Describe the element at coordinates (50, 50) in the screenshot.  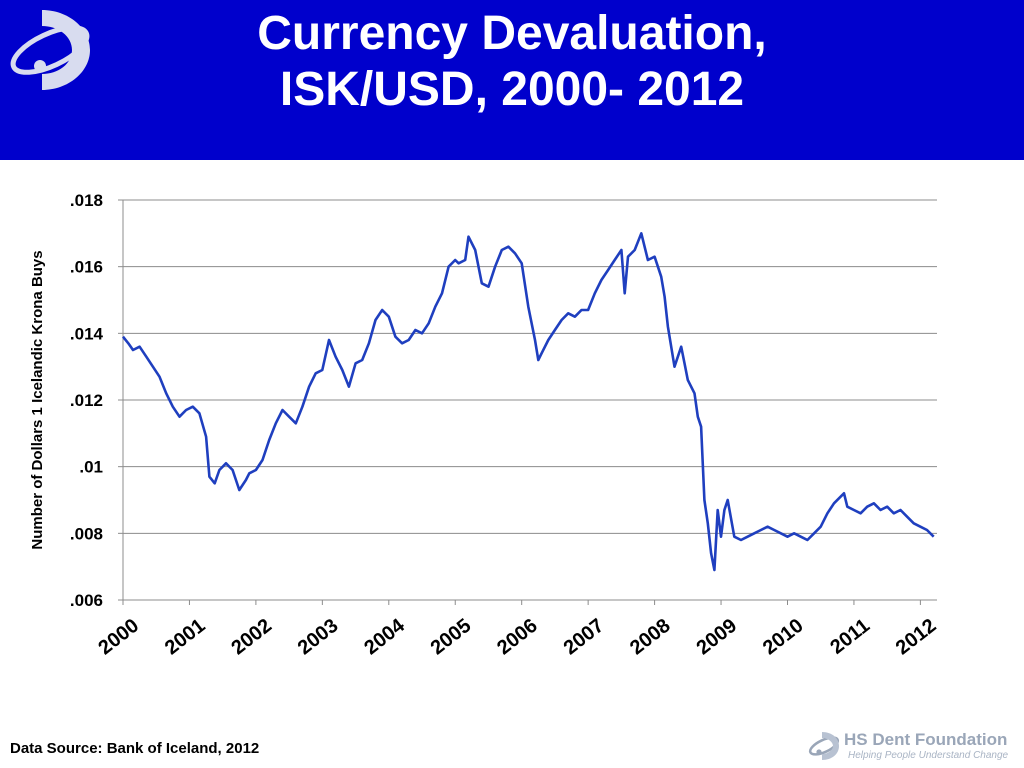
I see `hs-dent-swoosh-icon` at that location.